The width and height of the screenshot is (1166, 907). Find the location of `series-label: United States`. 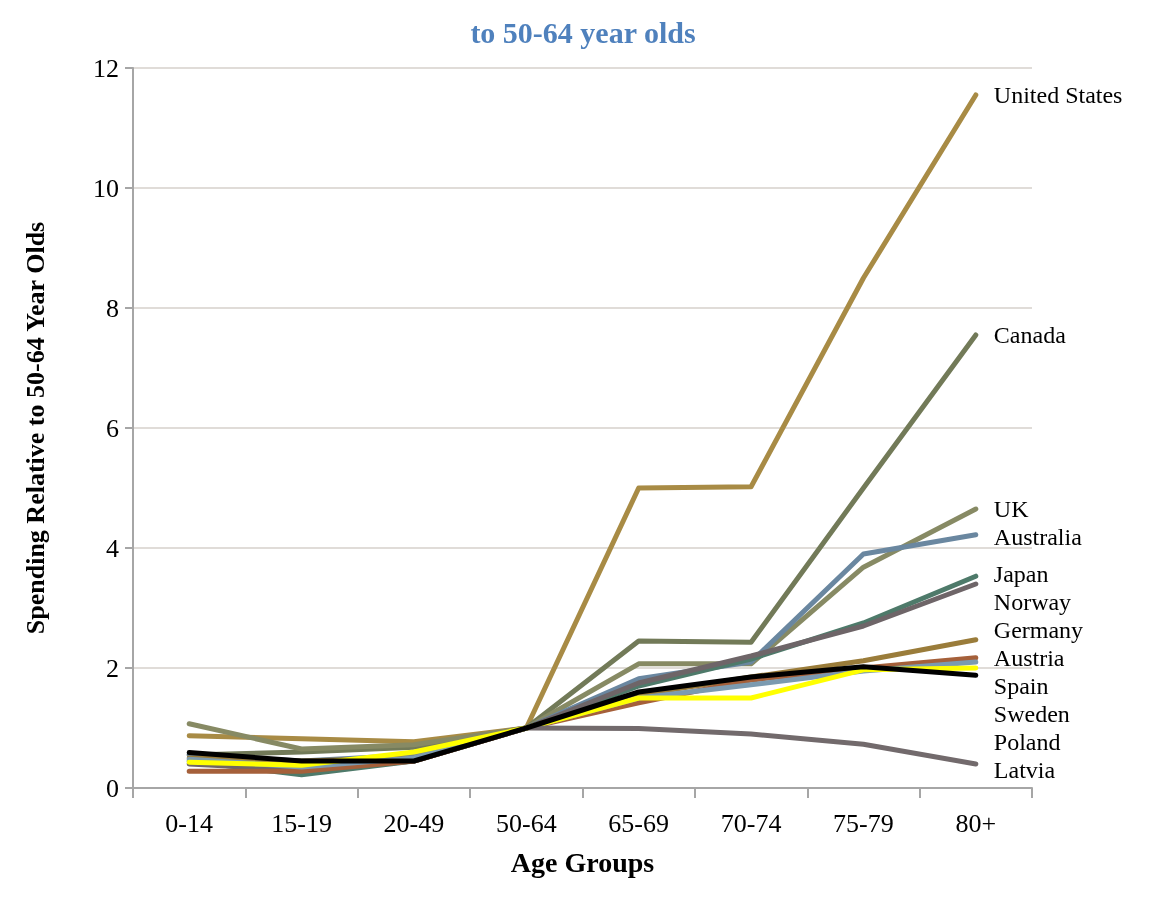

series-label: United States is located at coordinates (1058, 95).